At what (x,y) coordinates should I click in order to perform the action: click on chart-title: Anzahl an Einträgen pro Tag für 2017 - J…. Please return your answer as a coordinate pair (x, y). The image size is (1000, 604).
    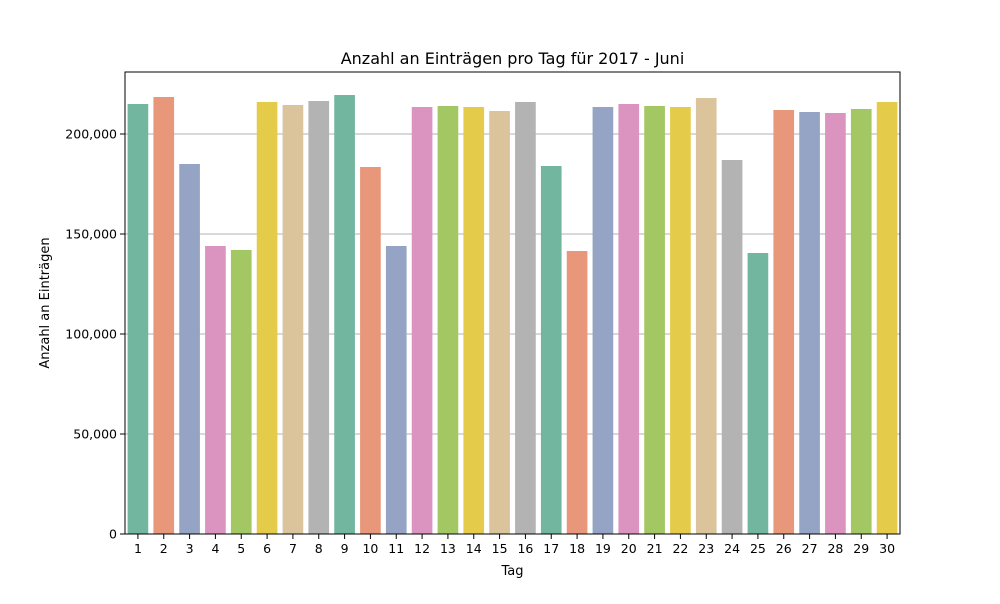
    Looking at the image, I should click on (513, 58).